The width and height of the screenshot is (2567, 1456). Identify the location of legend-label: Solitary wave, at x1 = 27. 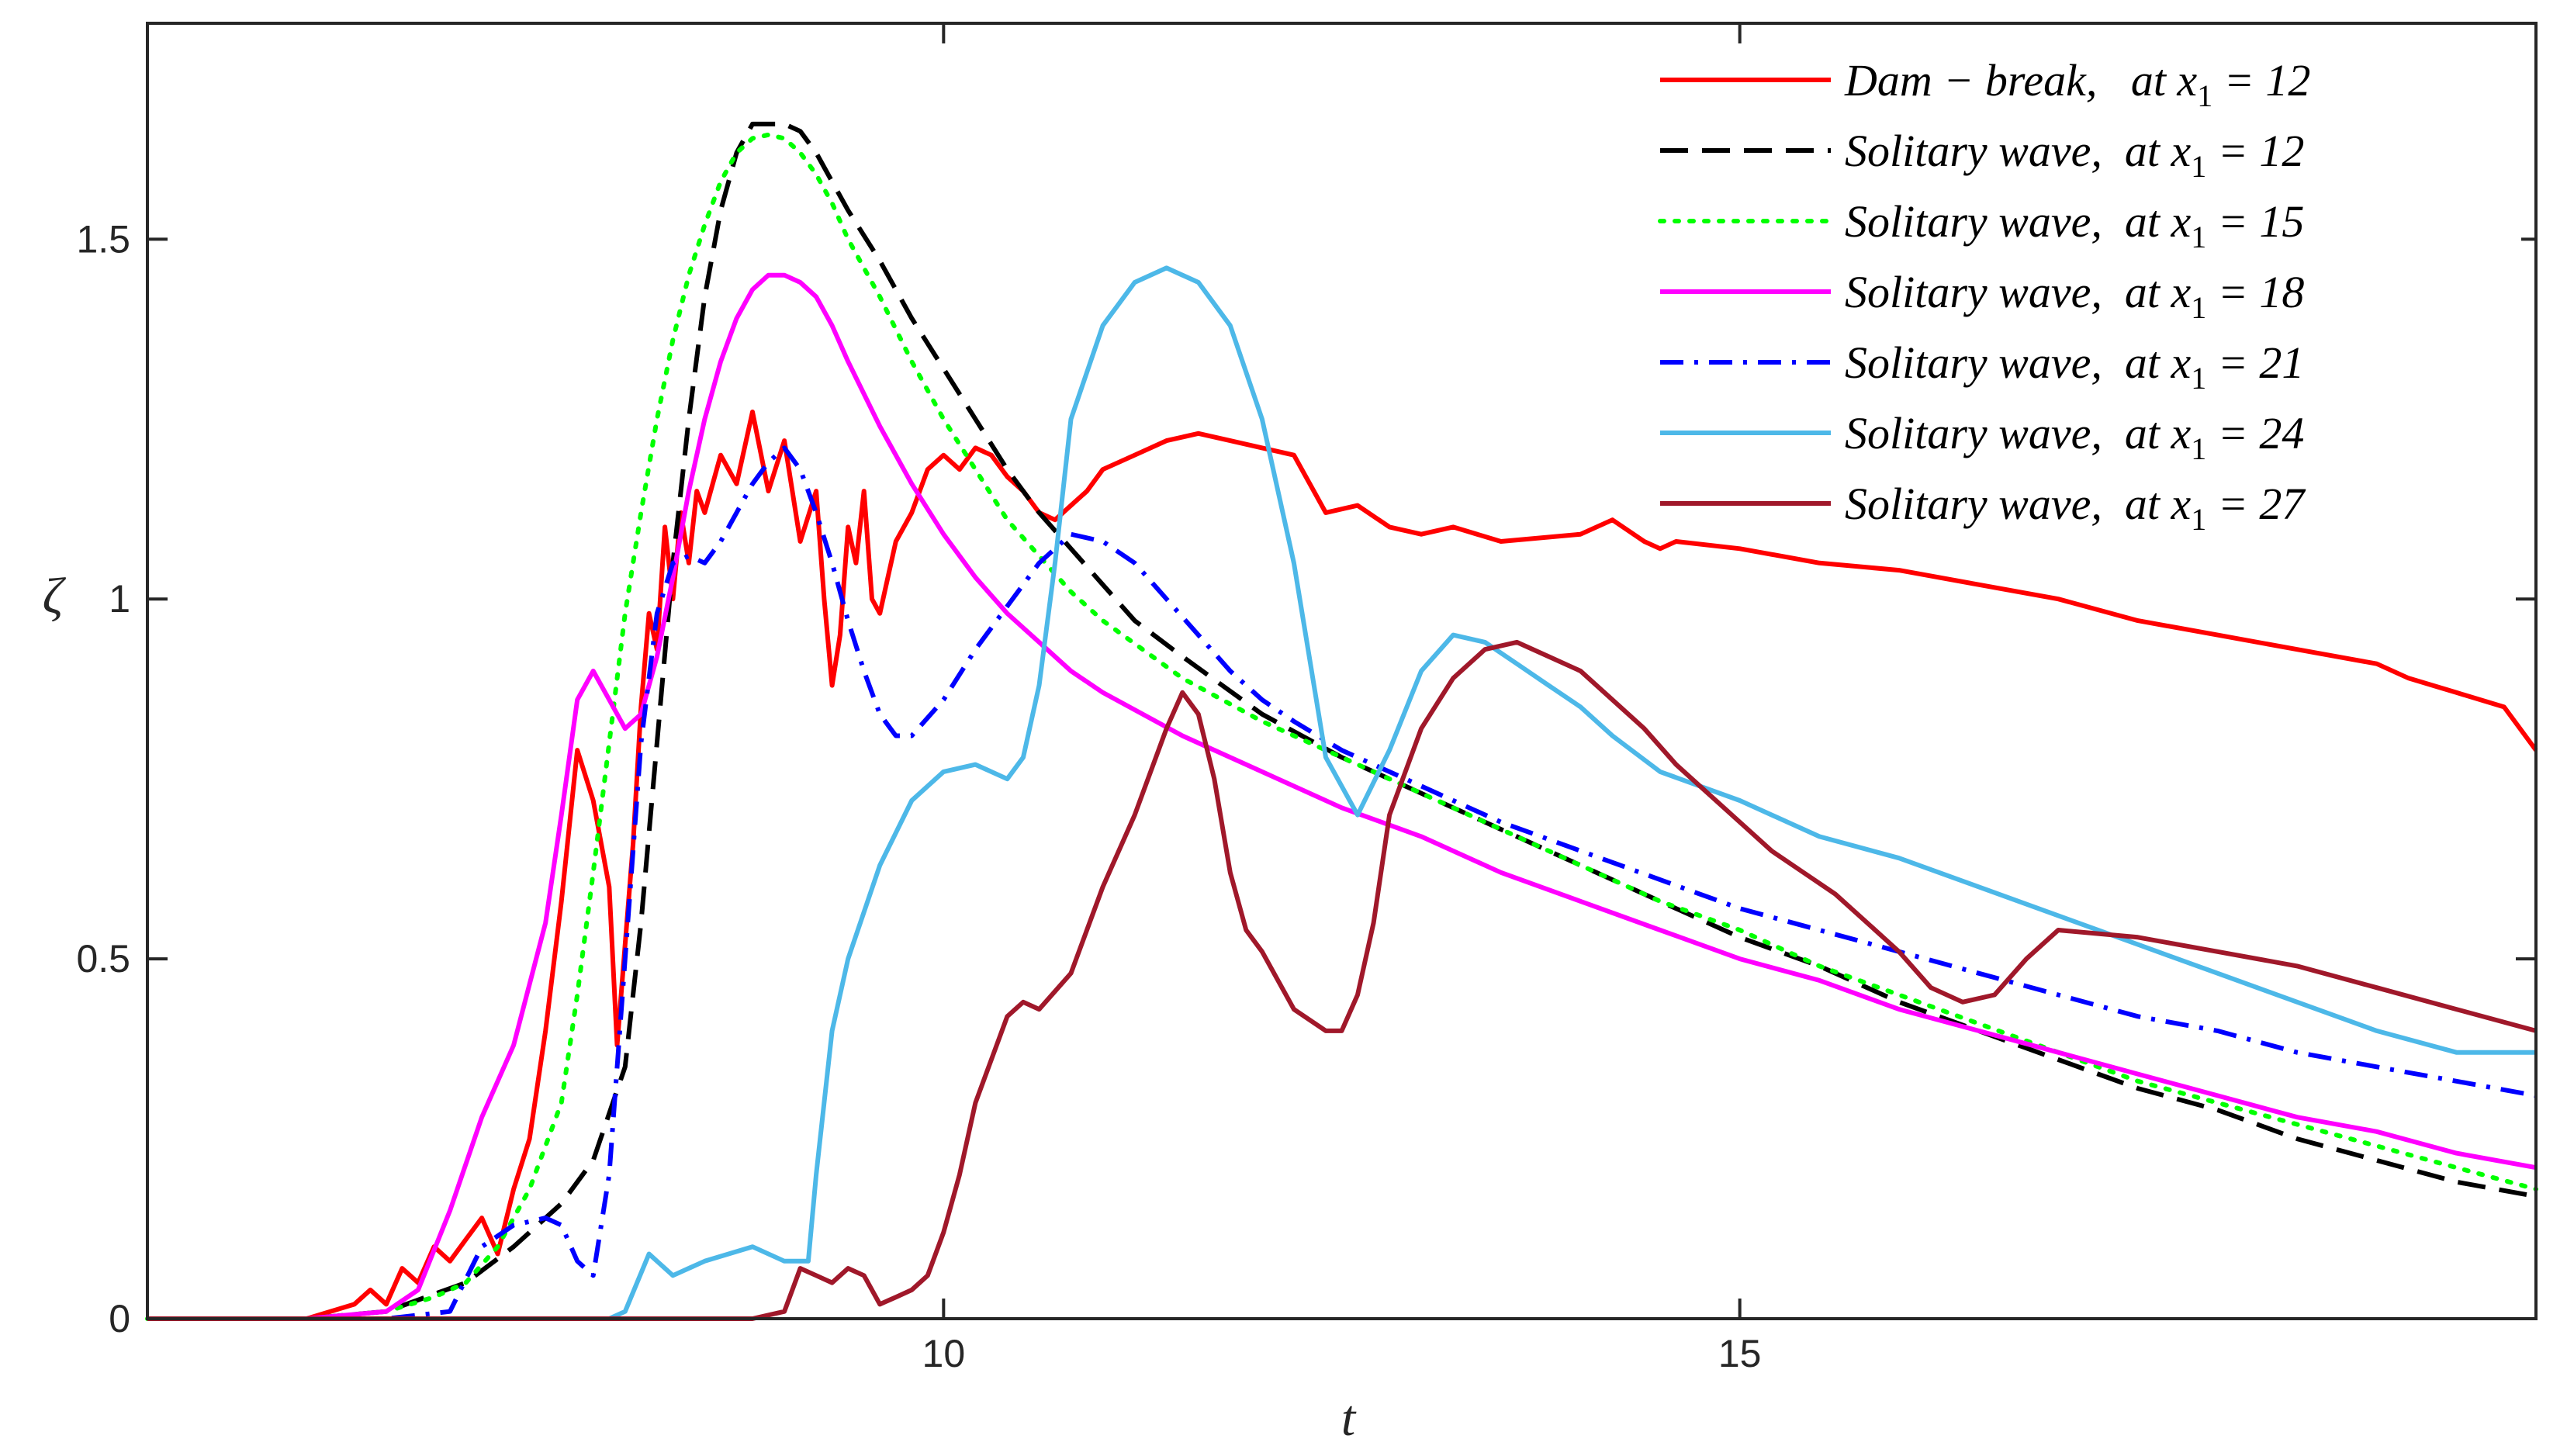
(2075, 508).